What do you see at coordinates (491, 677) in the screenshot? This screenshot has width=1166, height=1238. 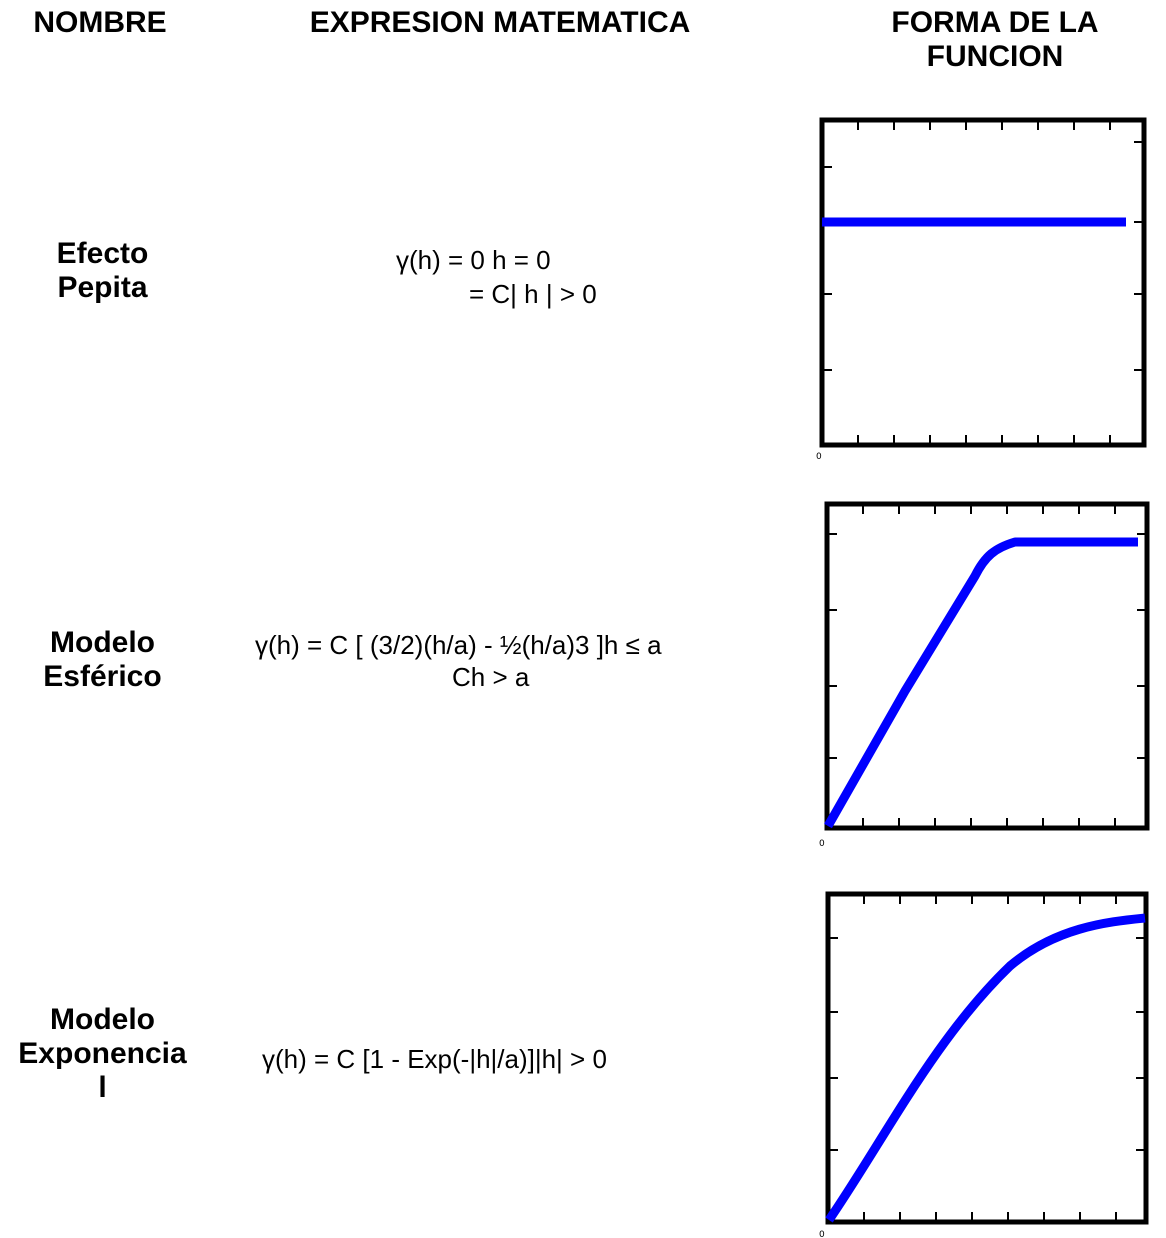 I see `formula-modelo-esferico-line2: Ch > a` at bounding box center [491, 677].